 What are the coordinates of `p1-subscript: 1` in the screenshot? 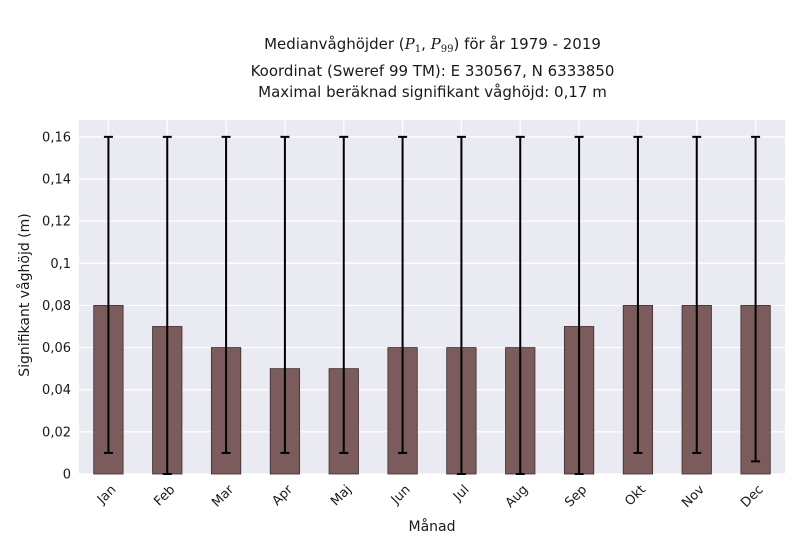 It's located at (418, 49).